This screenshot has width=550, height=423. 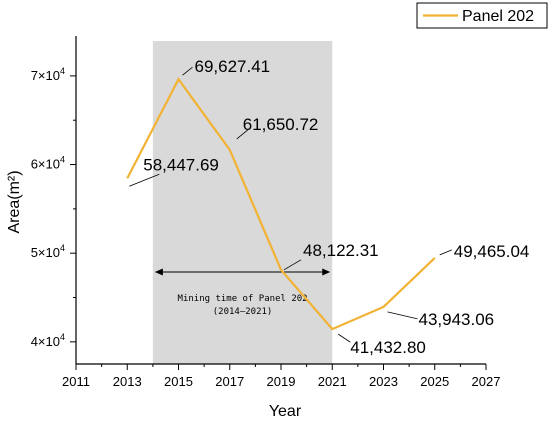 What do you see at coordinates (341, 250) in the screenshot?
I see `data-label-2019: 48,122.31` at bounding box center [341, 250].